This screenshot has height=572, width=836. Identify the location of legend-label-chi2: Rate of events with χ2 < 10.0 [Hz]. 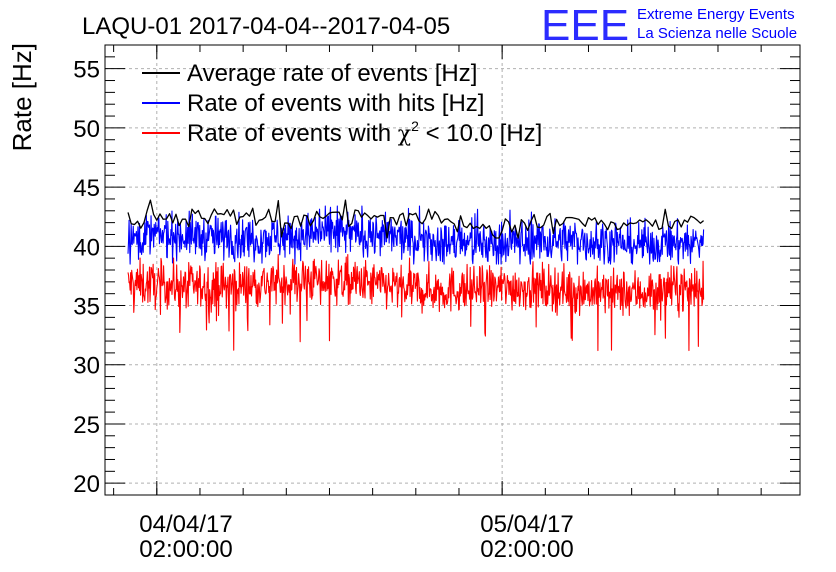
(364, 132).